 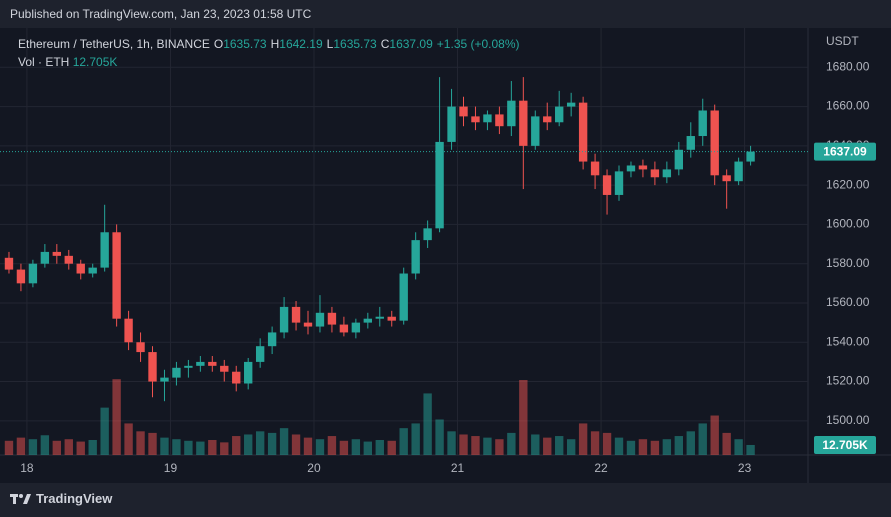 I want to click on y-tick-label: 1580.00, so click(x=848, y=263).